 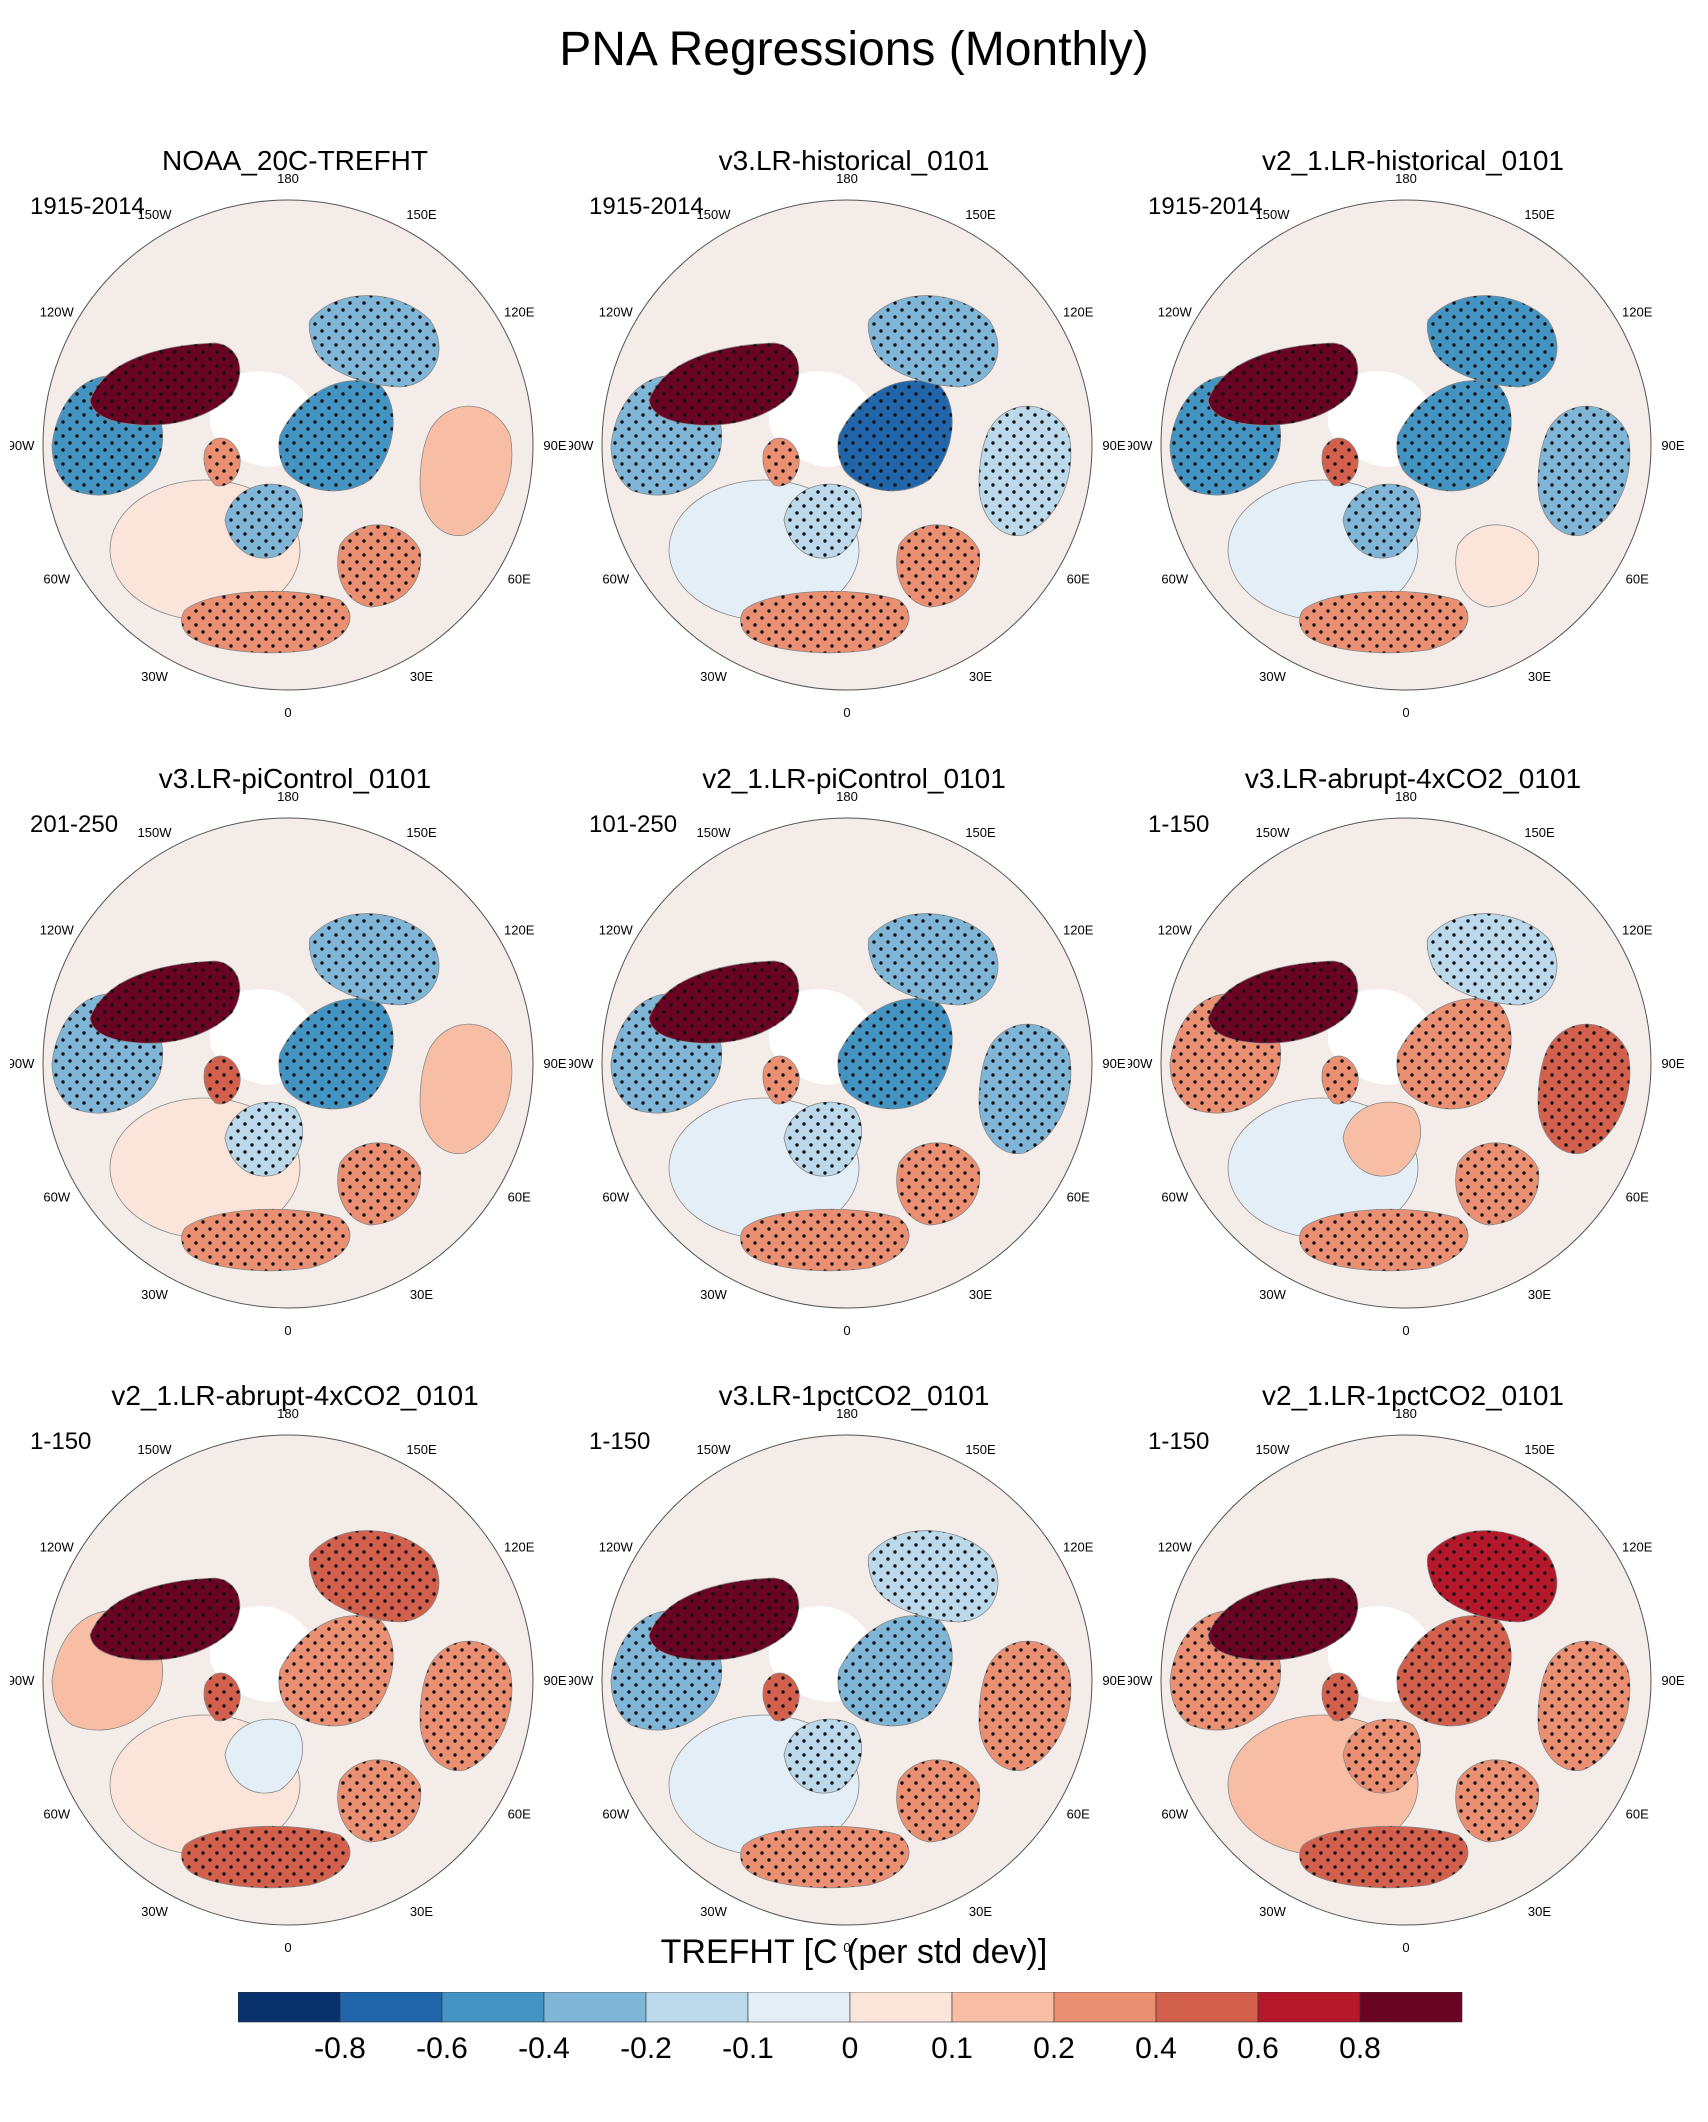 I want to click on colorbar-tick-label: 0.2, so click(x=1054, y=2048).